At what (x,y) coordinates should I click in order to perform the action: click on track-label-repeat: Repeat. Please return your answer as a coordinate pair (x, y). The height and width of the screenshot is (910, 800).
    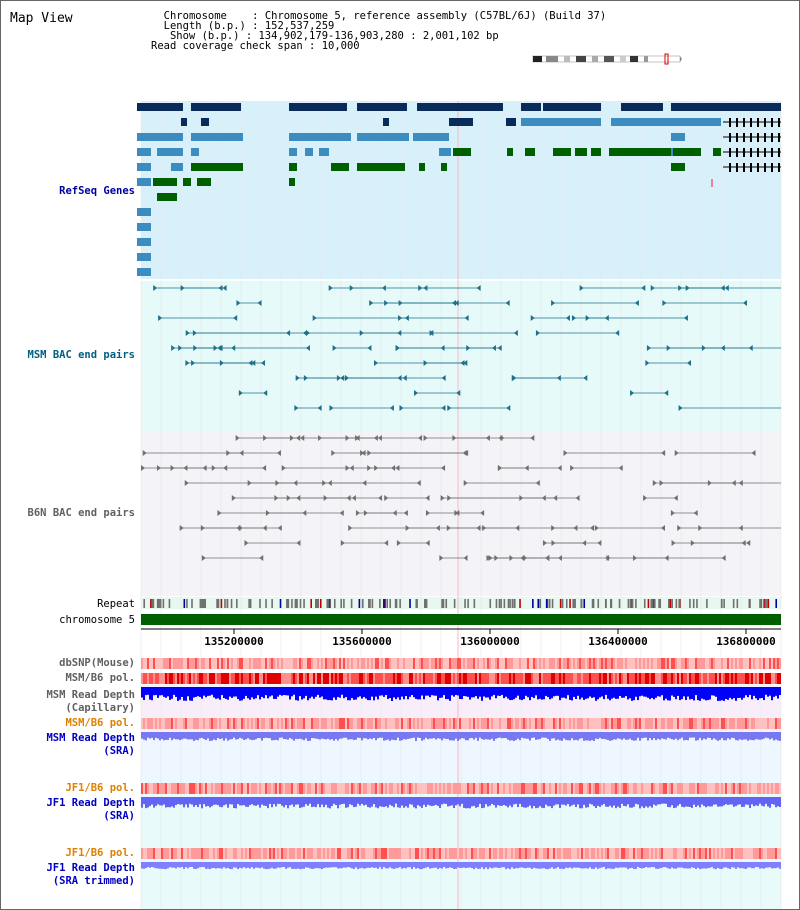
    Looking at the image, I should click on (116, 604).